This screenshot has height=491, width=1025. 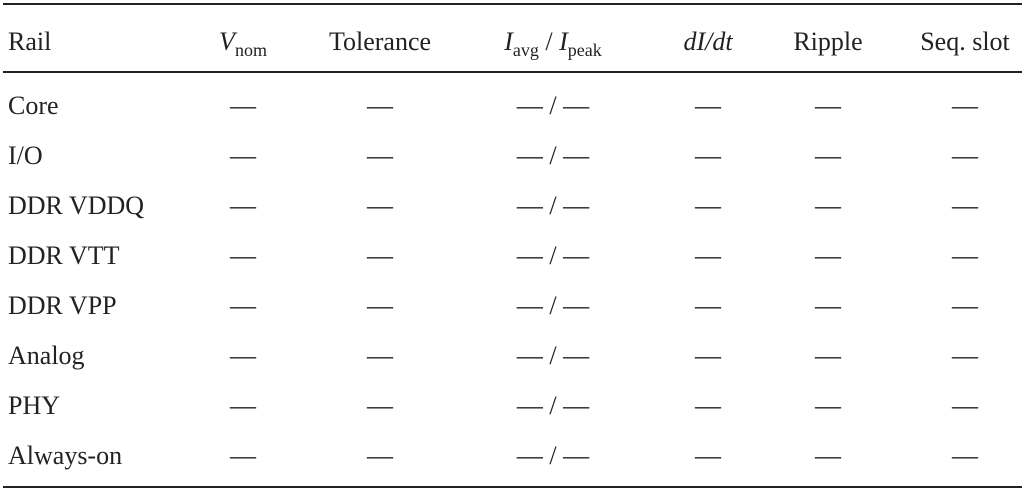 I want to click on mid-rule, so click(x=512, y=72).